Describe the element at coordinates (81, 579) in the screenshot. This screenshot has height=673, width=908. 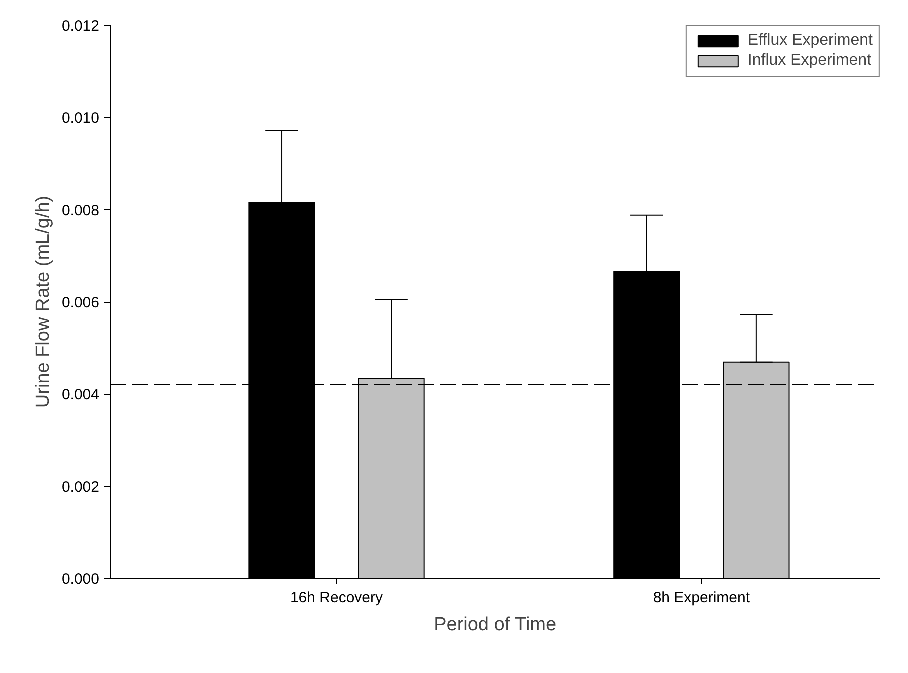
I see `y-tick-label: 0.000` at that location.